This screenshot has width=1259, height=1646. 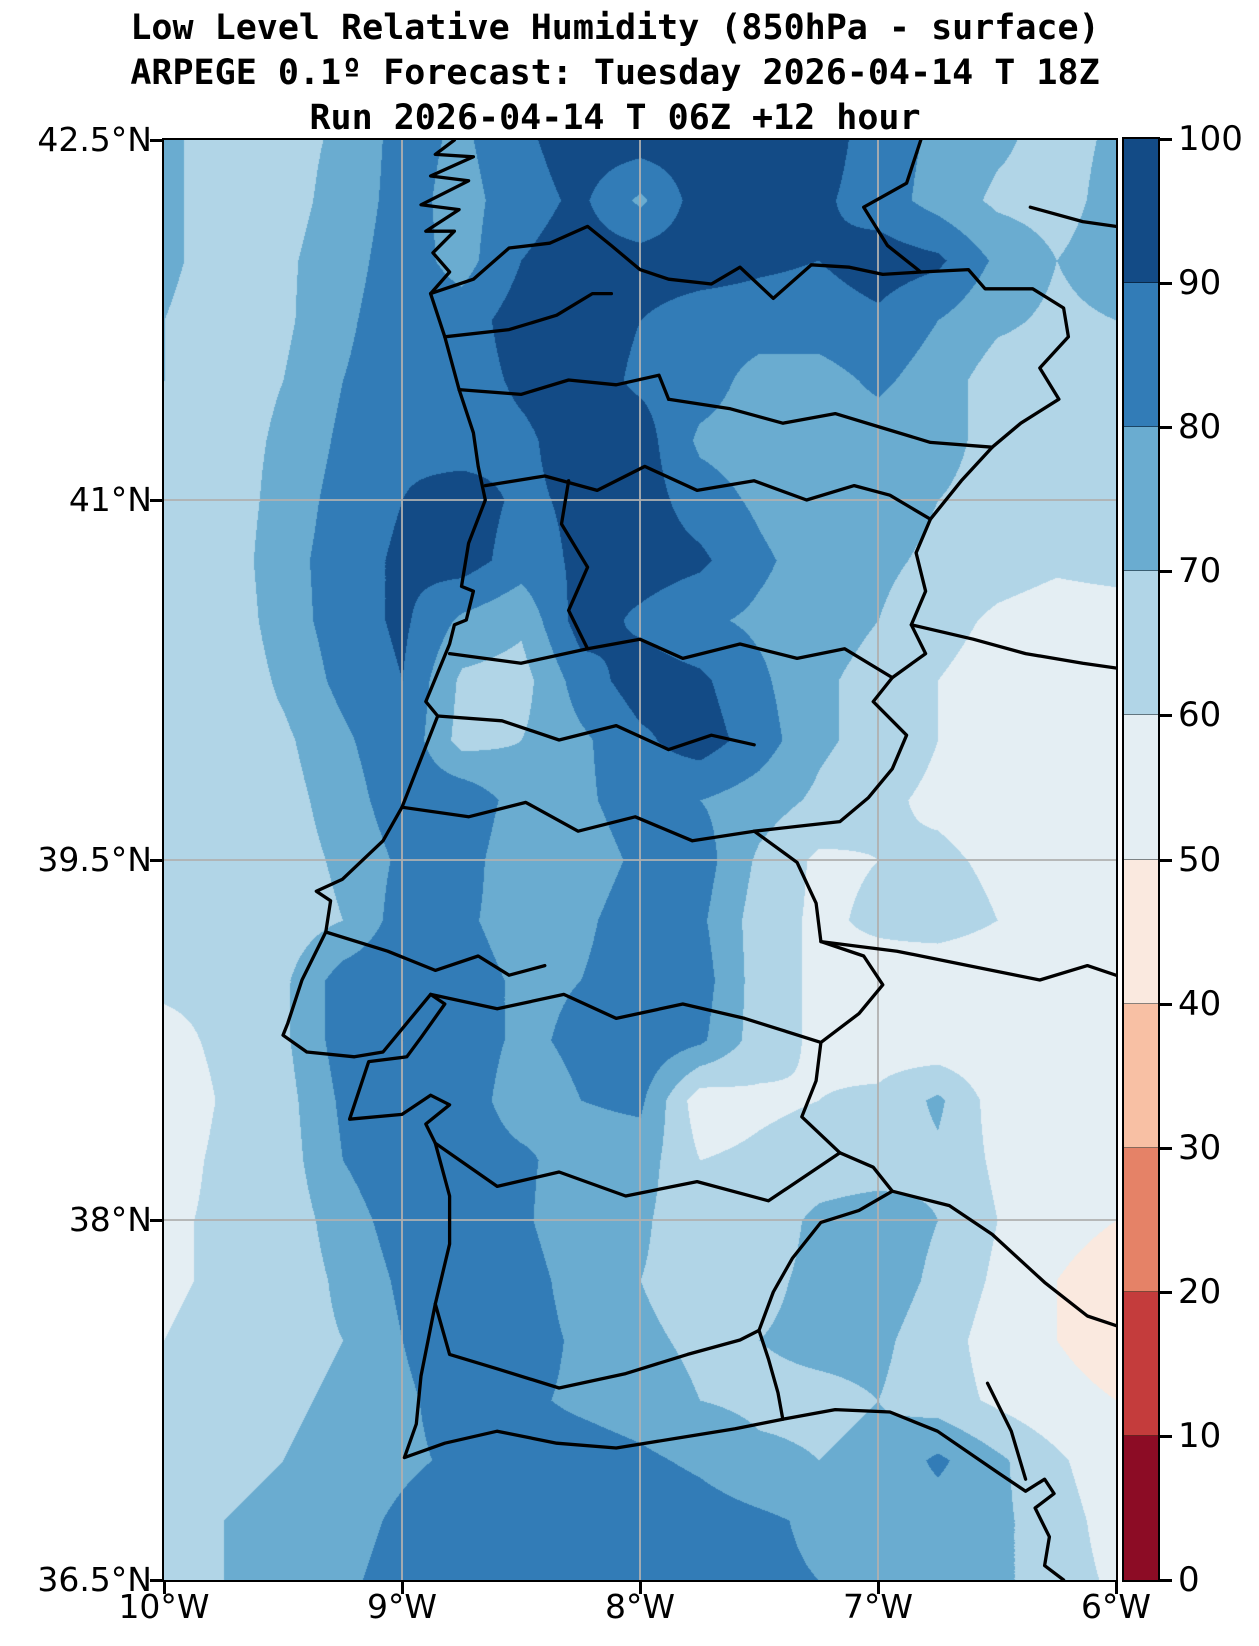 What do you see at coordinates (1200, 1147) in the screenshot?
I see `colorbar-tick-label: 30` at bounding box center [1200, 1147].